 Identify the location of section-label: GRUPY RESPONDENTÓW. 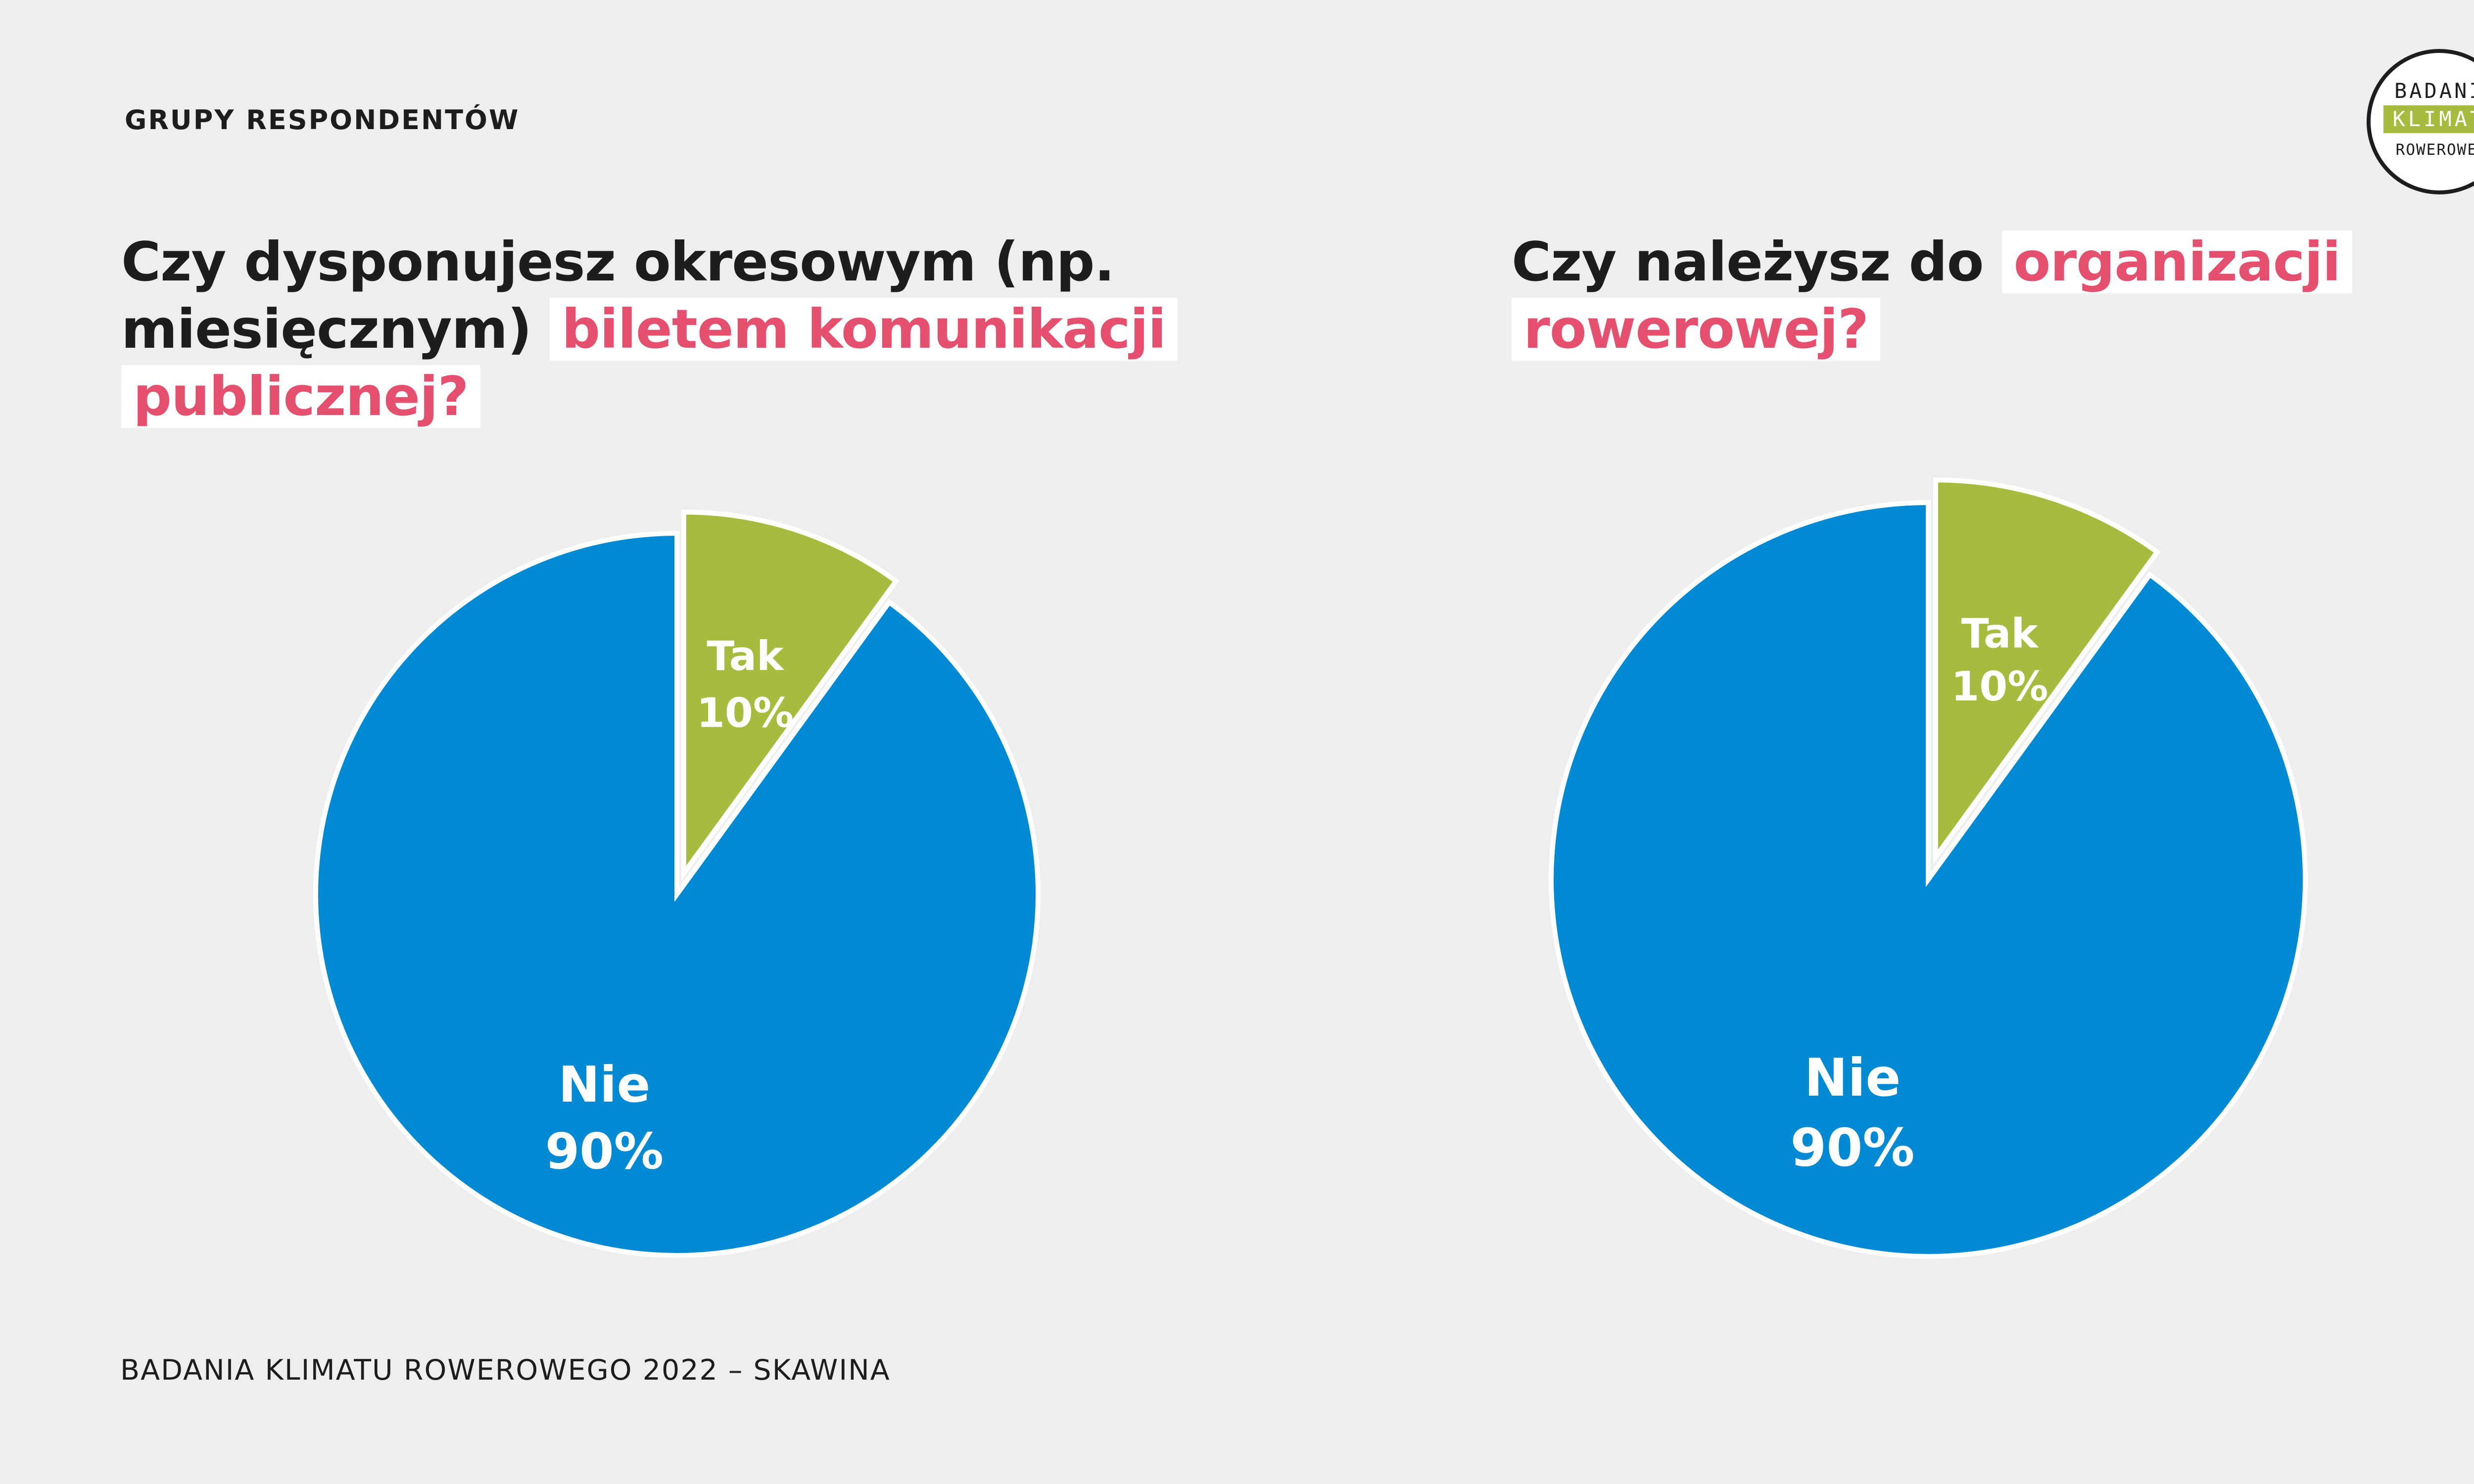
(323, 120).